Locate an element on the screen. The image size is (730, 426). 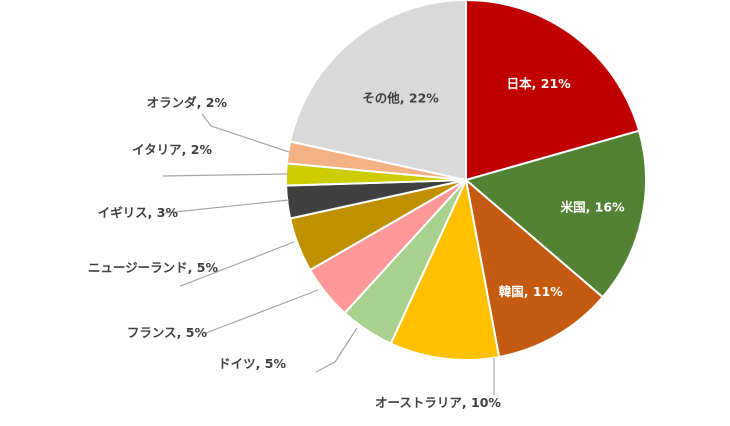
label-slice-1: 米国, 16% is located at coordinates (592, 207).